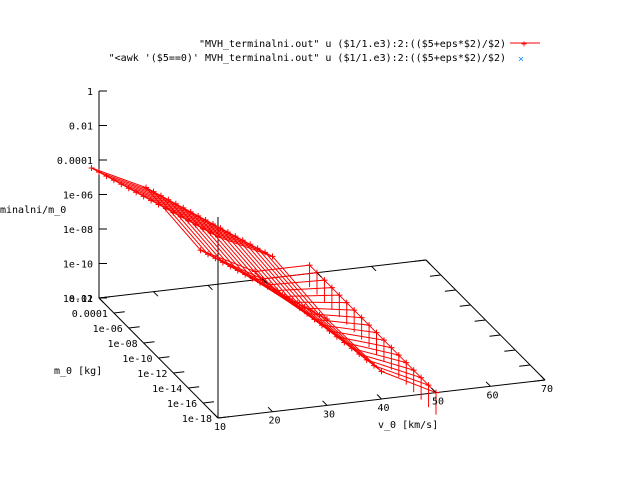 The height and width of the screenshot is (480, 640). I want to click on y-tick-label: 1e-16, so click(182, 404).